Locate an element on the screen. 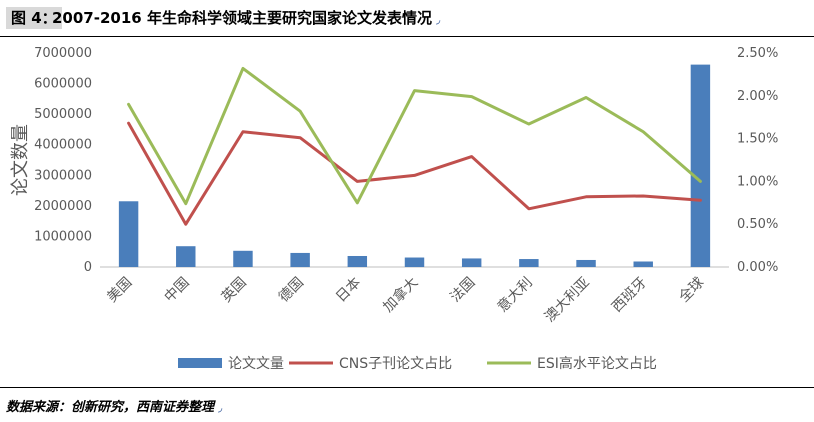 The image size is (814, 422). legend-label: ESI高水平论文占比 is located at coordinates (597, 363).